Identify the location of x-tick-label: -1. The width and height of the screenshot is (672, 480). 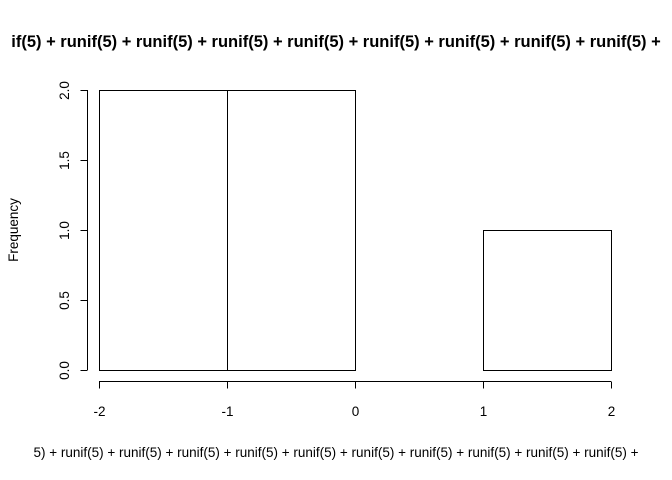
(227, 411).